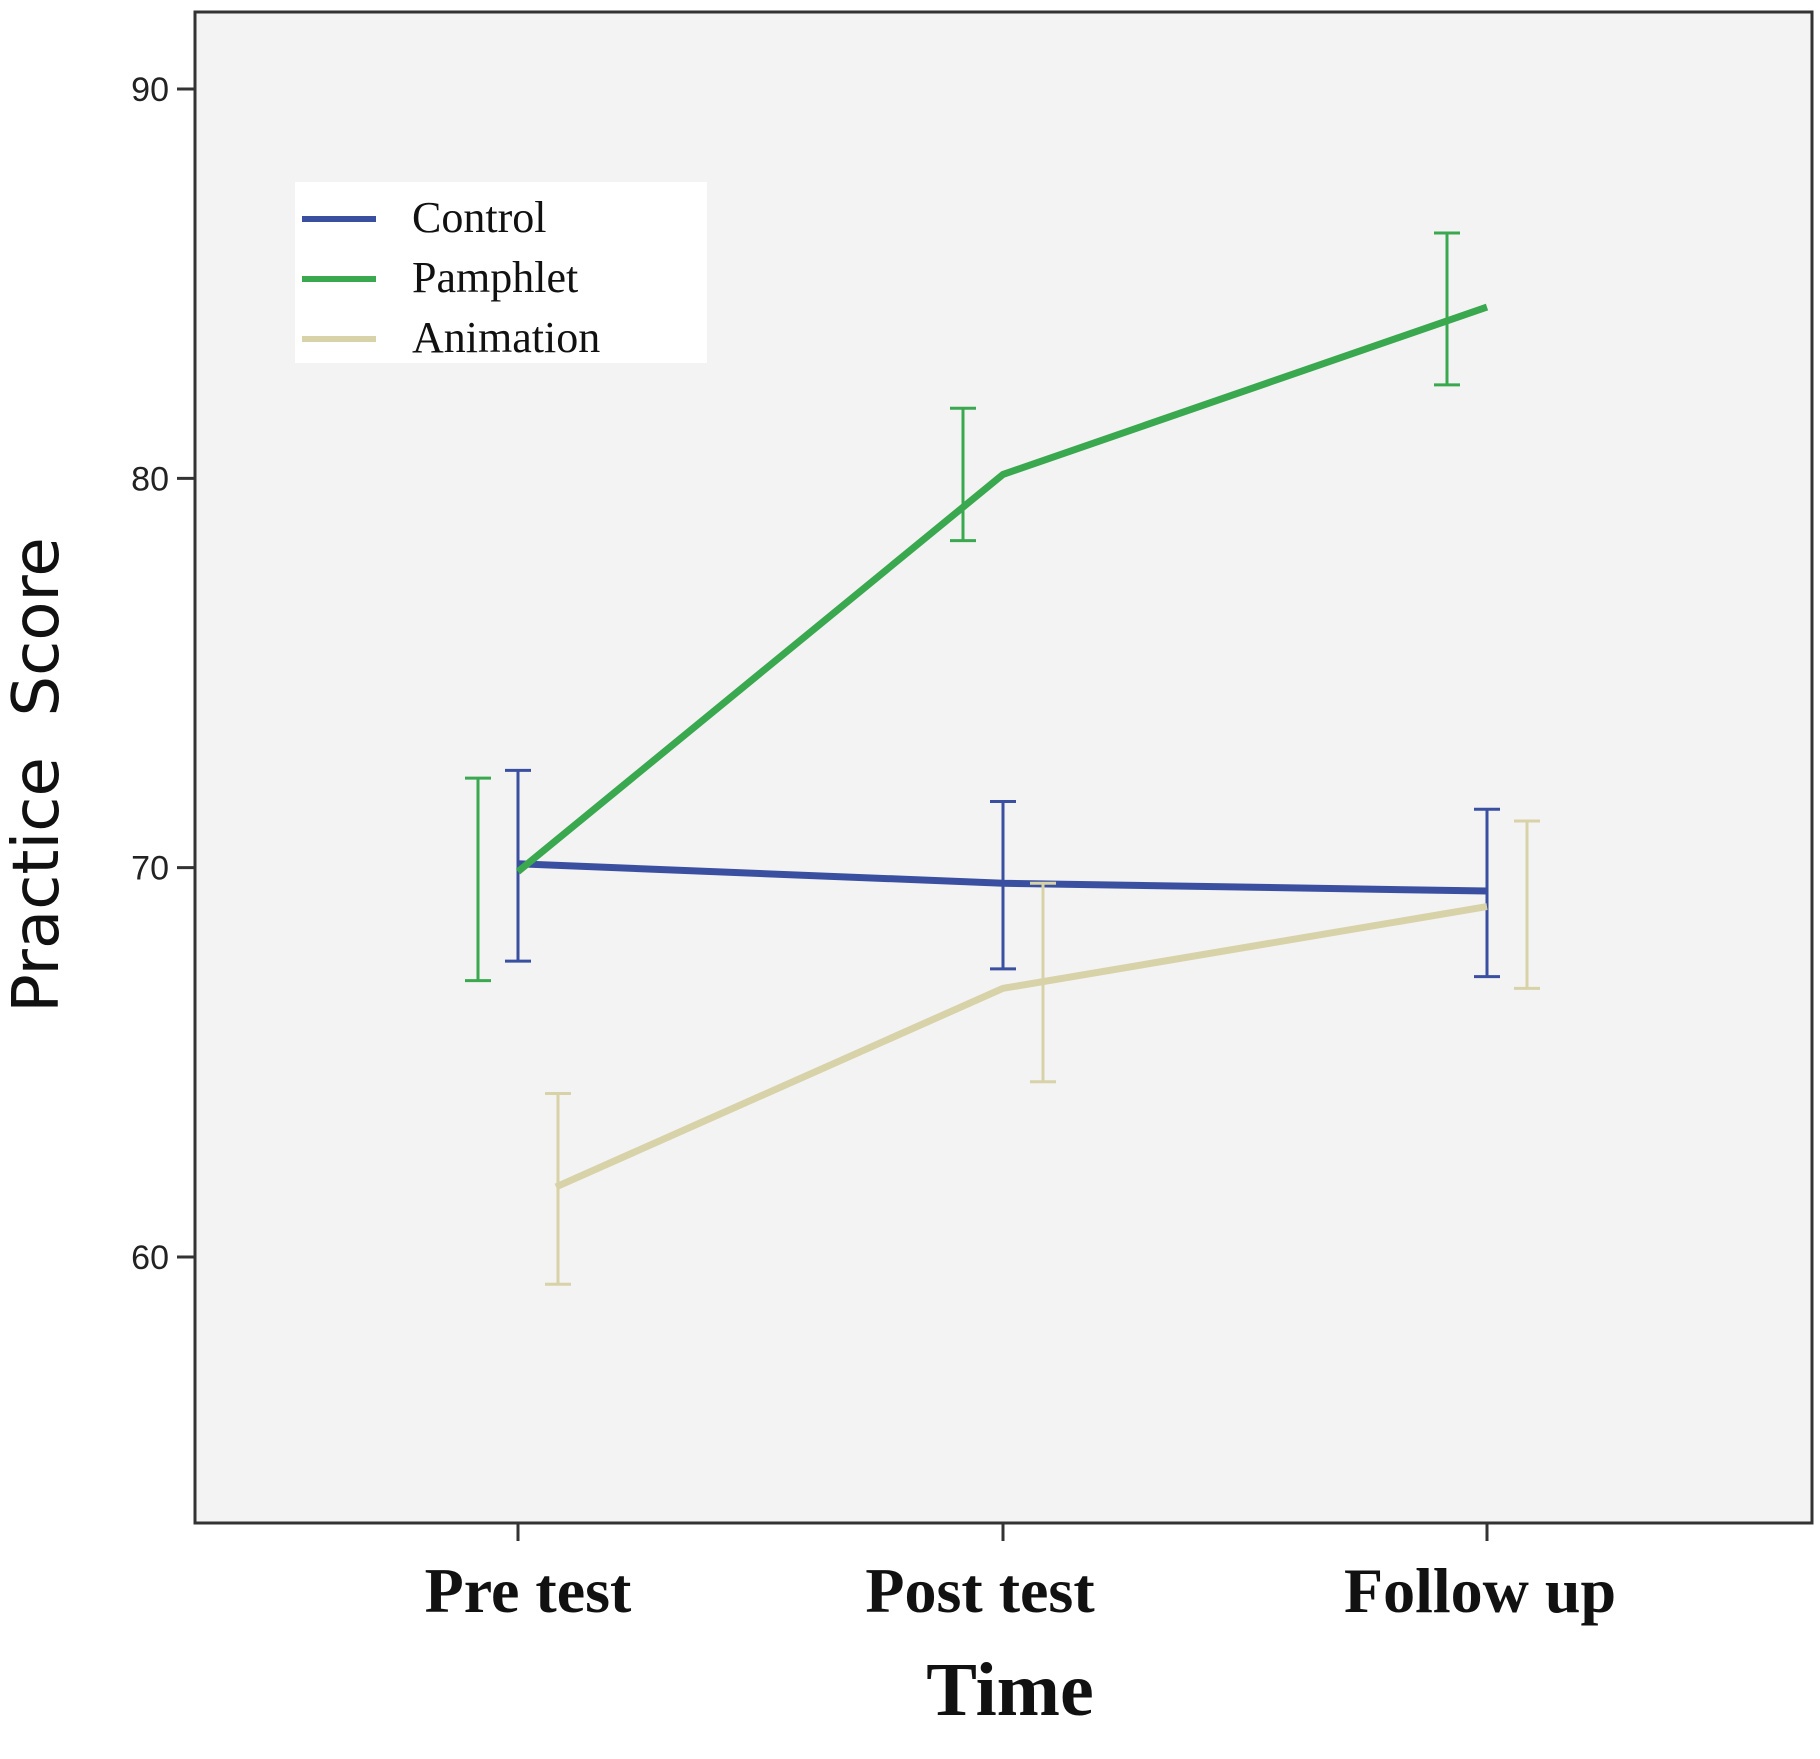 The height and width of the screenshot is (1759, 1820). What do you see at coordinates (506, 337) in the screenshot?
I see `legend-label: Animation` at bounding box center [506, 337].